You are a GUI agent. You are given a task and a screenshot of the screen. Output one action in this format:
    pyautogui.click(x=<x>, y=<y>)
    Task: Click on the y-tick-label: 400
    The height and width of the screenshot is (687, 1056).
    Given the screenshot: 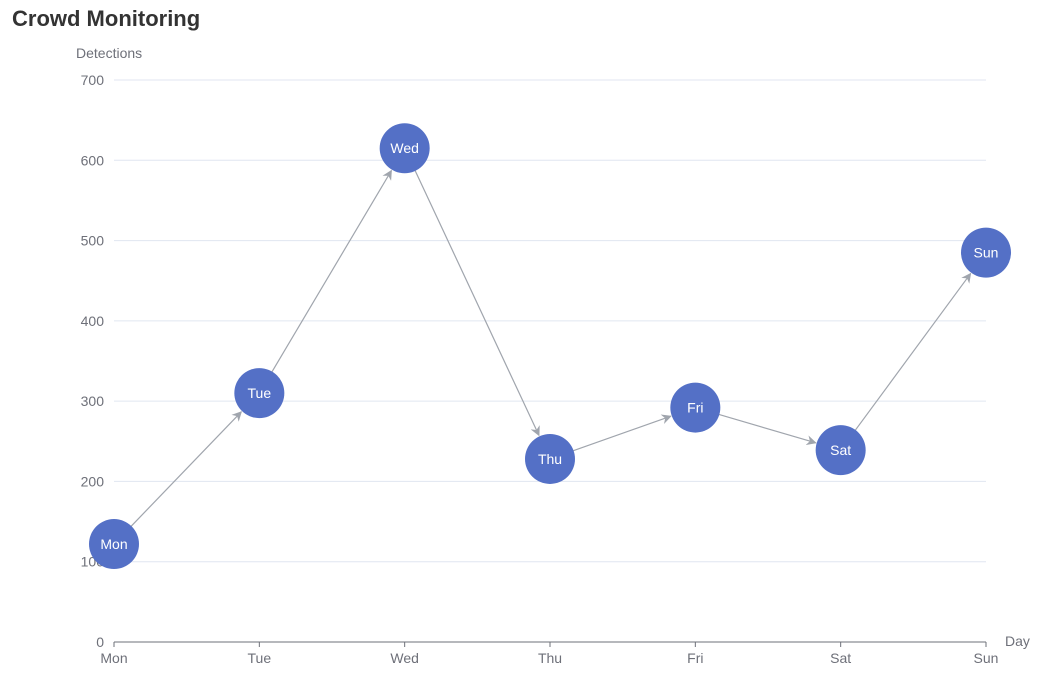 What is the action you would take?
    pyautogui.click(x=93, y=321)
    